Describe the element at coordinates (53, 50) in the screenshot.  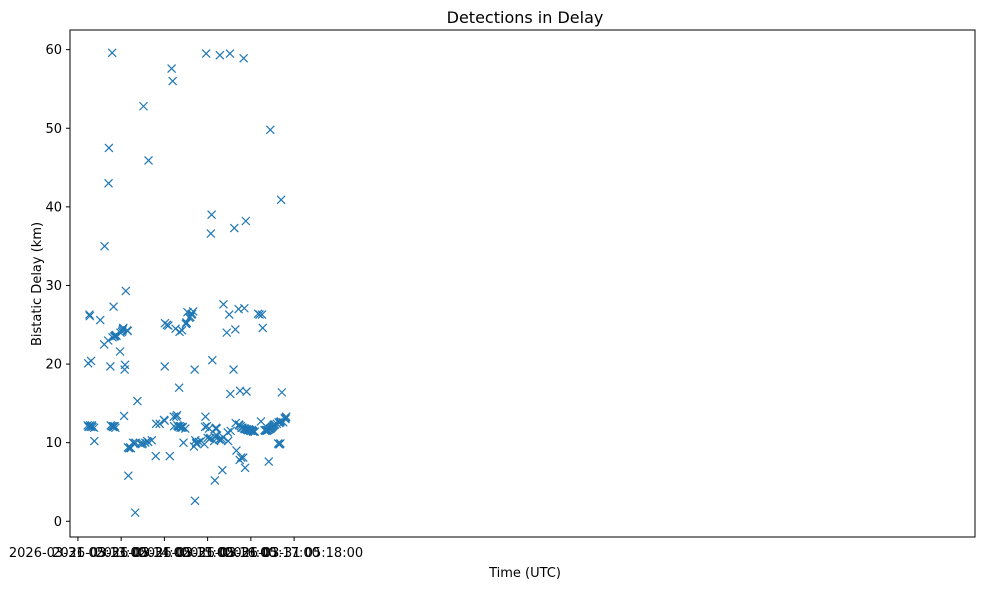
I see `y-tick-label: 60` at that location.